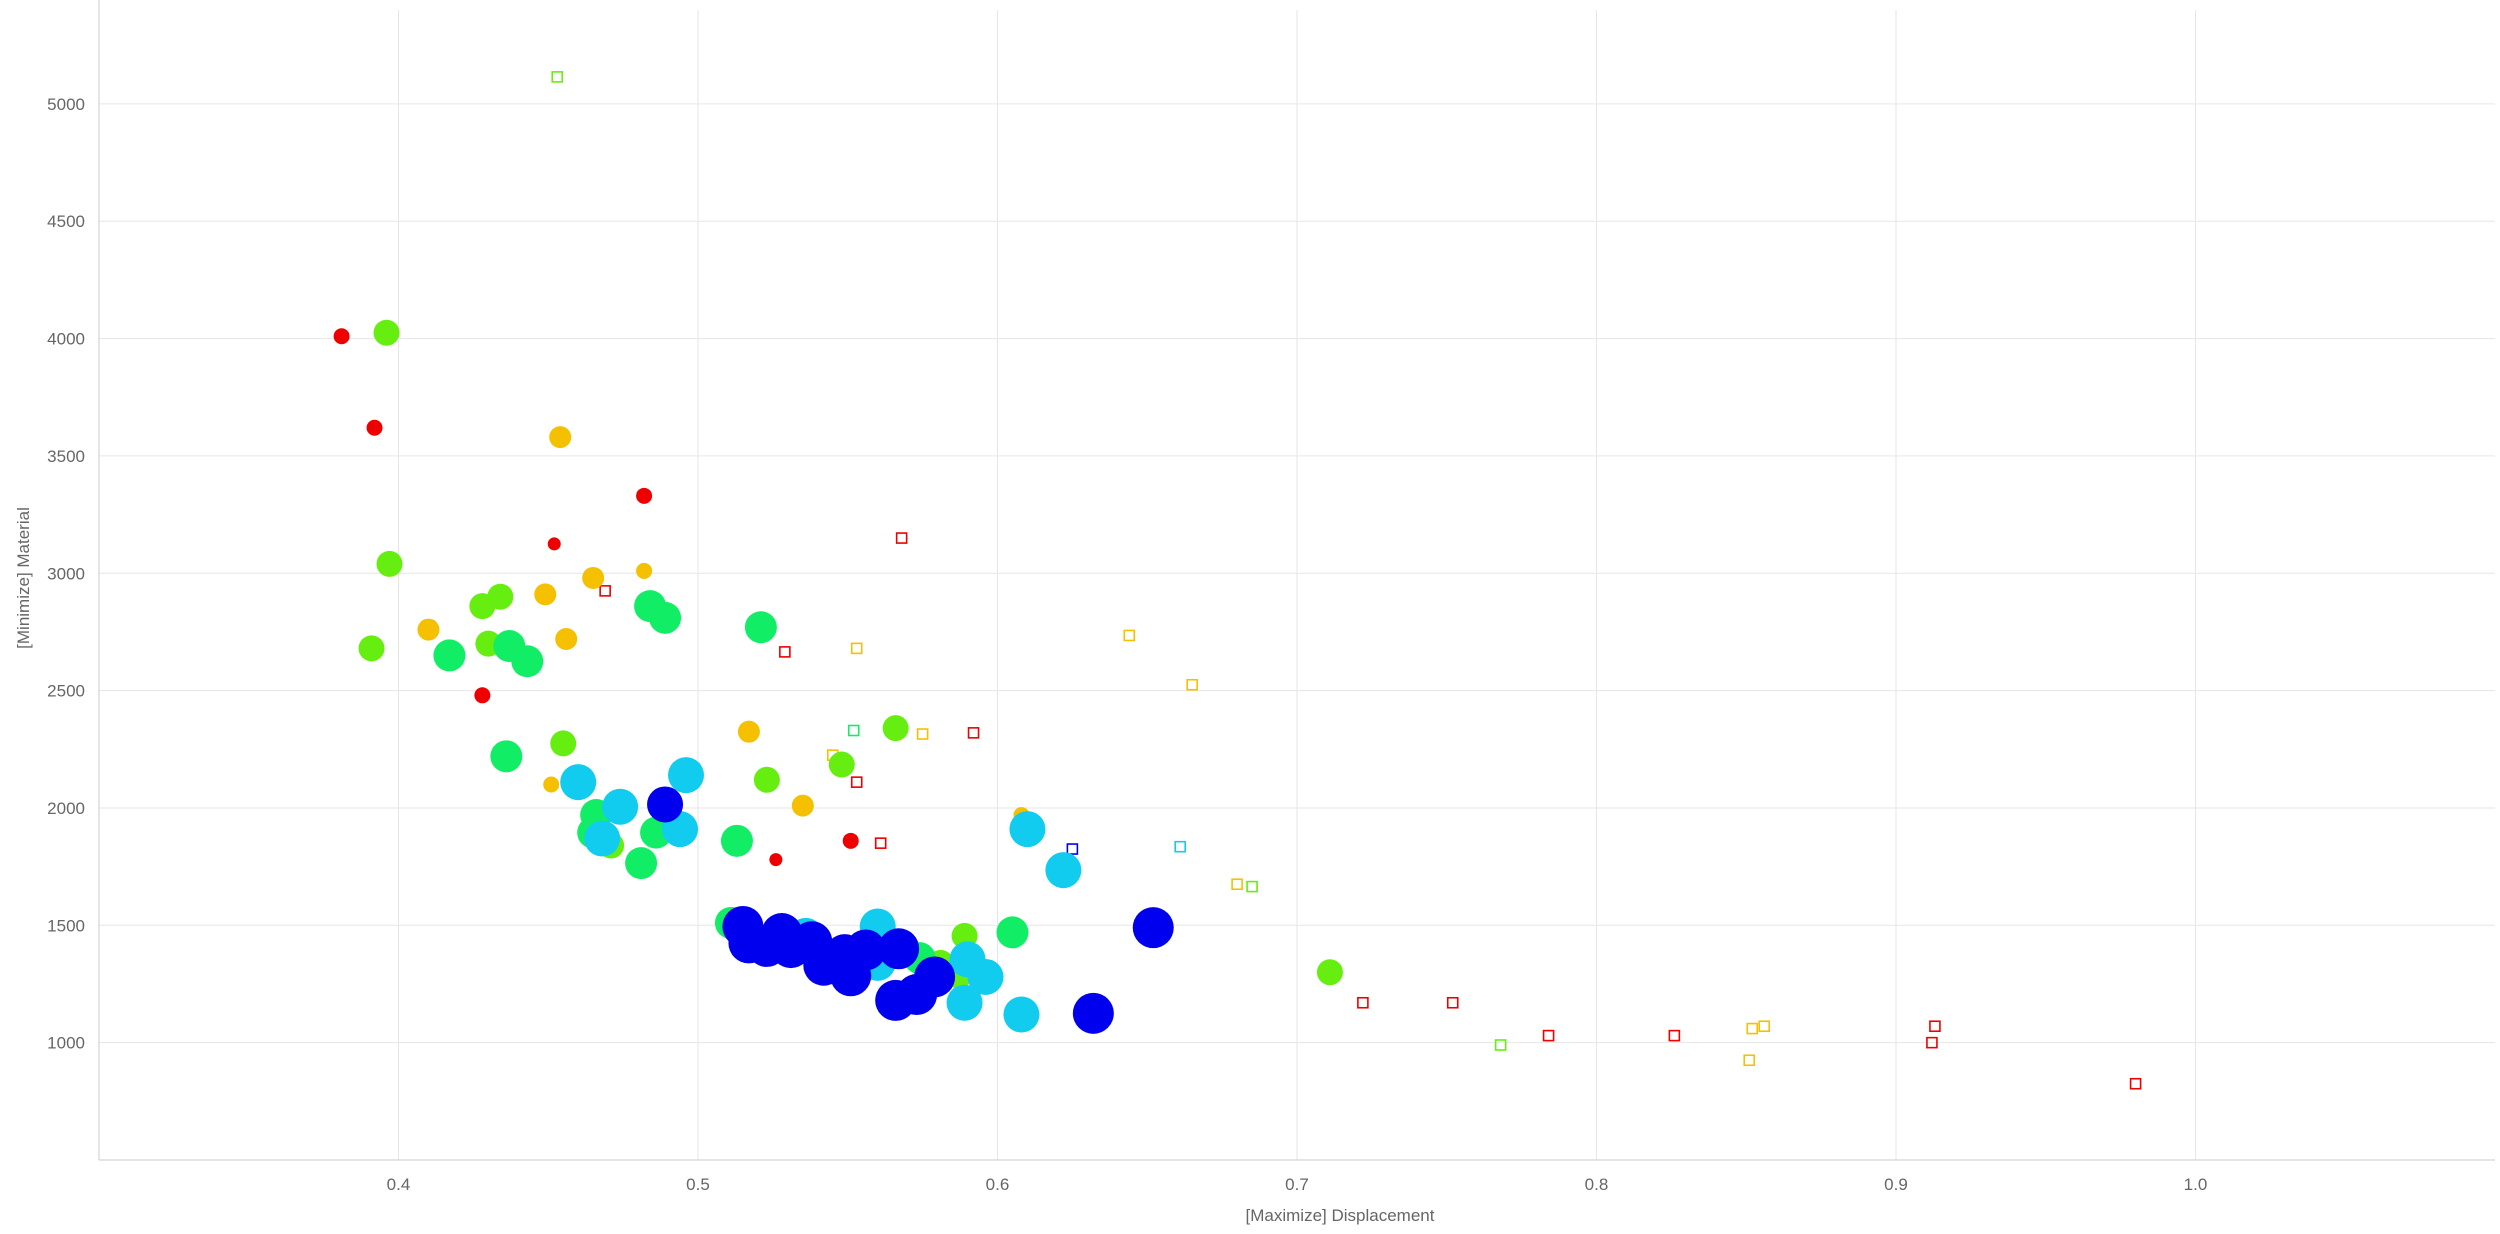 This screenshot has height=1234, width=2500. What do you see at coordinates (66, 925) in the screenshot?
I see `y-tick-label: 1500` at bounding box center [66, 925].